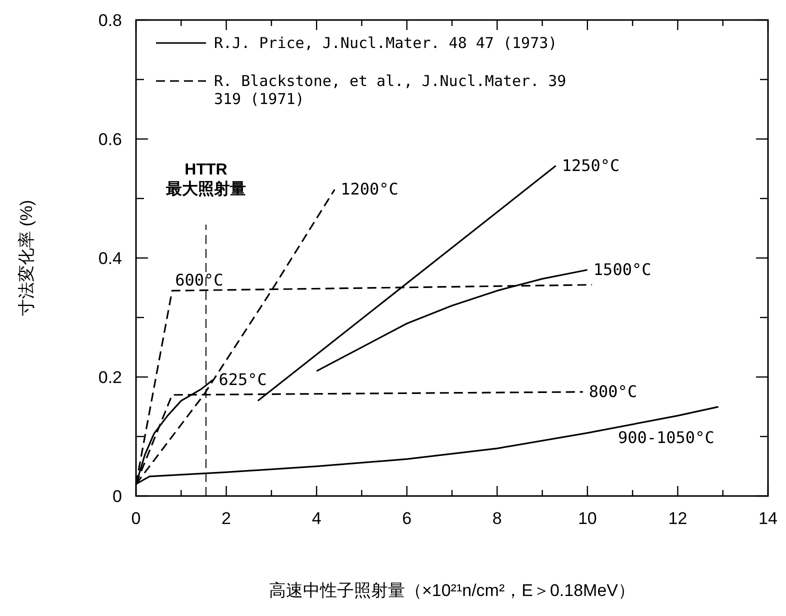 The height and width of the screenshot is (616, 786). I want to click on x-tick-label: 8, so click(497, 518).